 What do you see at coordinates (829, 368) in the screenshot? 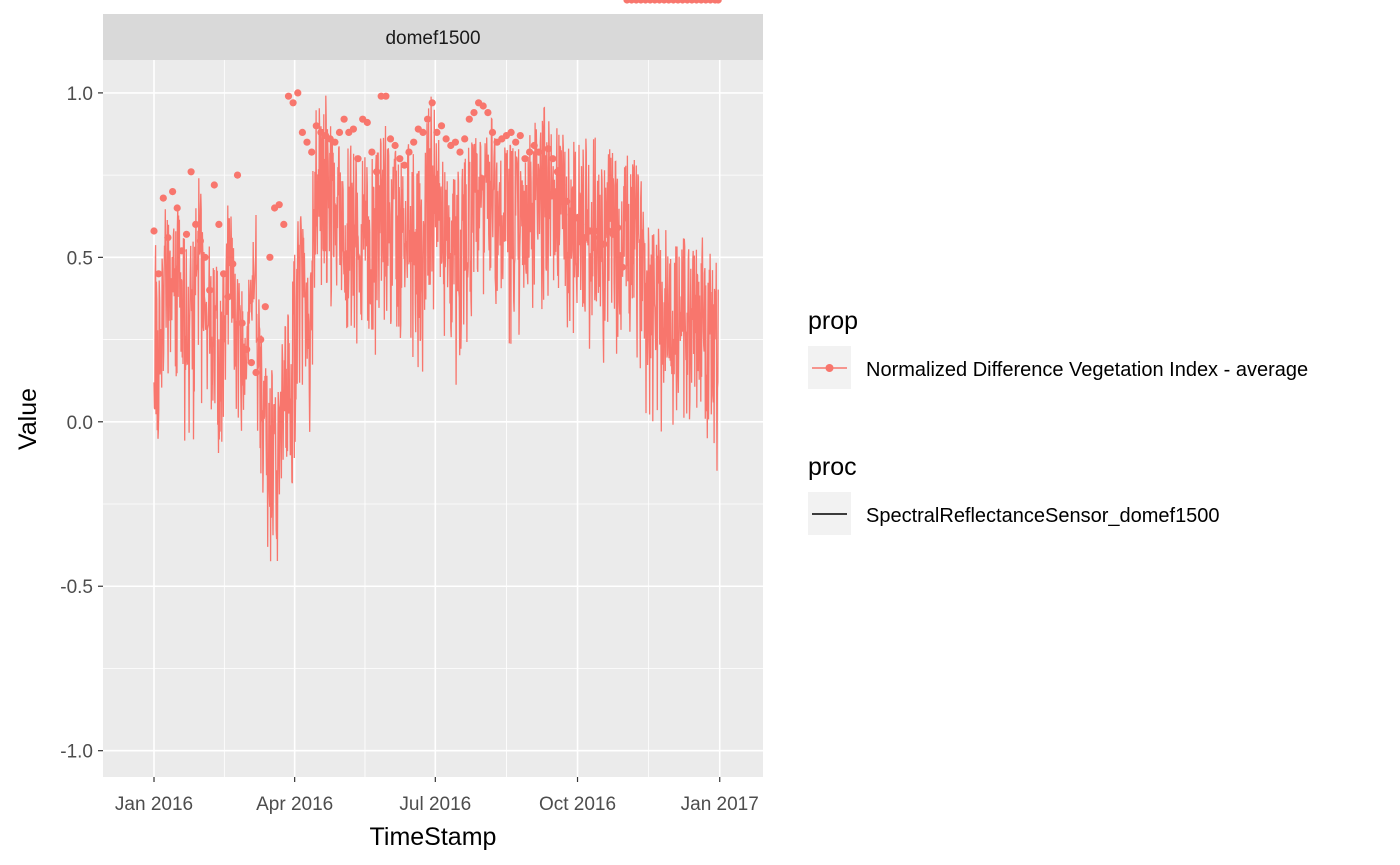
I see `legend-prop-key-point` at bounding box center [829, 368].